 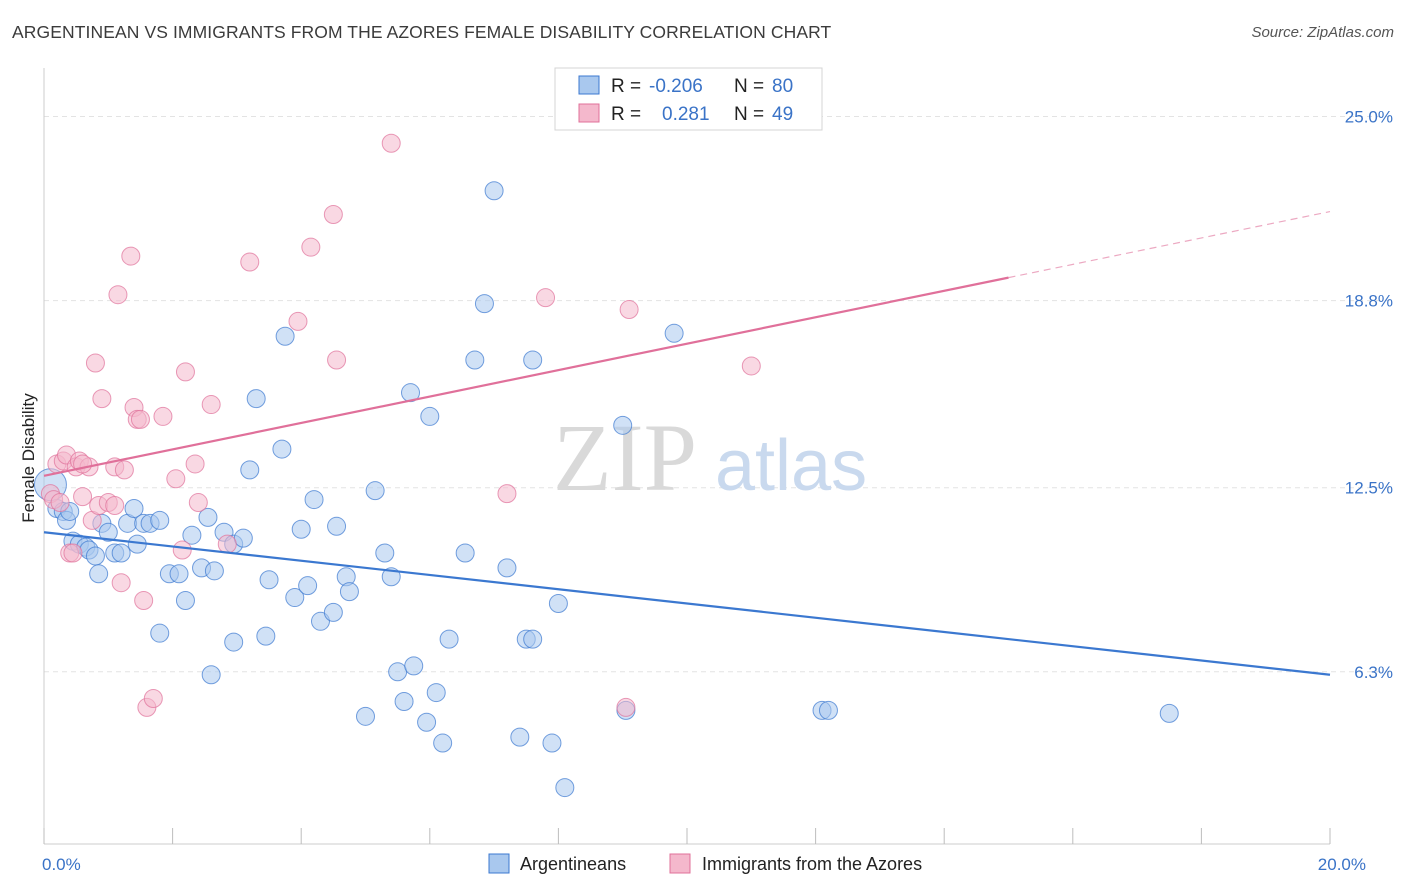 I want to click on legend-n-label-2: N =, so click(x=749, y=114).